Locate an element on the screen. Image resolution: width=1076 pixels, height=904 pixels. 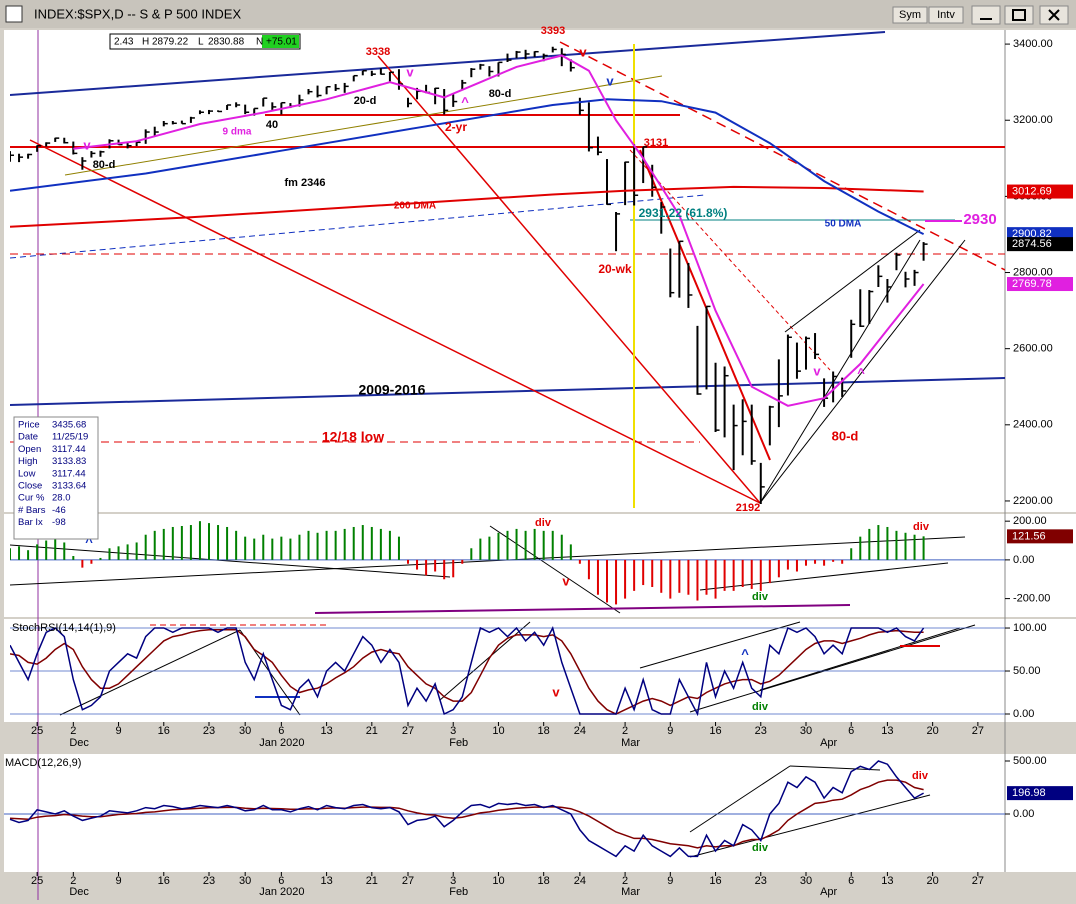
intv-button-label: Intv is located at coordinates (946, 15).